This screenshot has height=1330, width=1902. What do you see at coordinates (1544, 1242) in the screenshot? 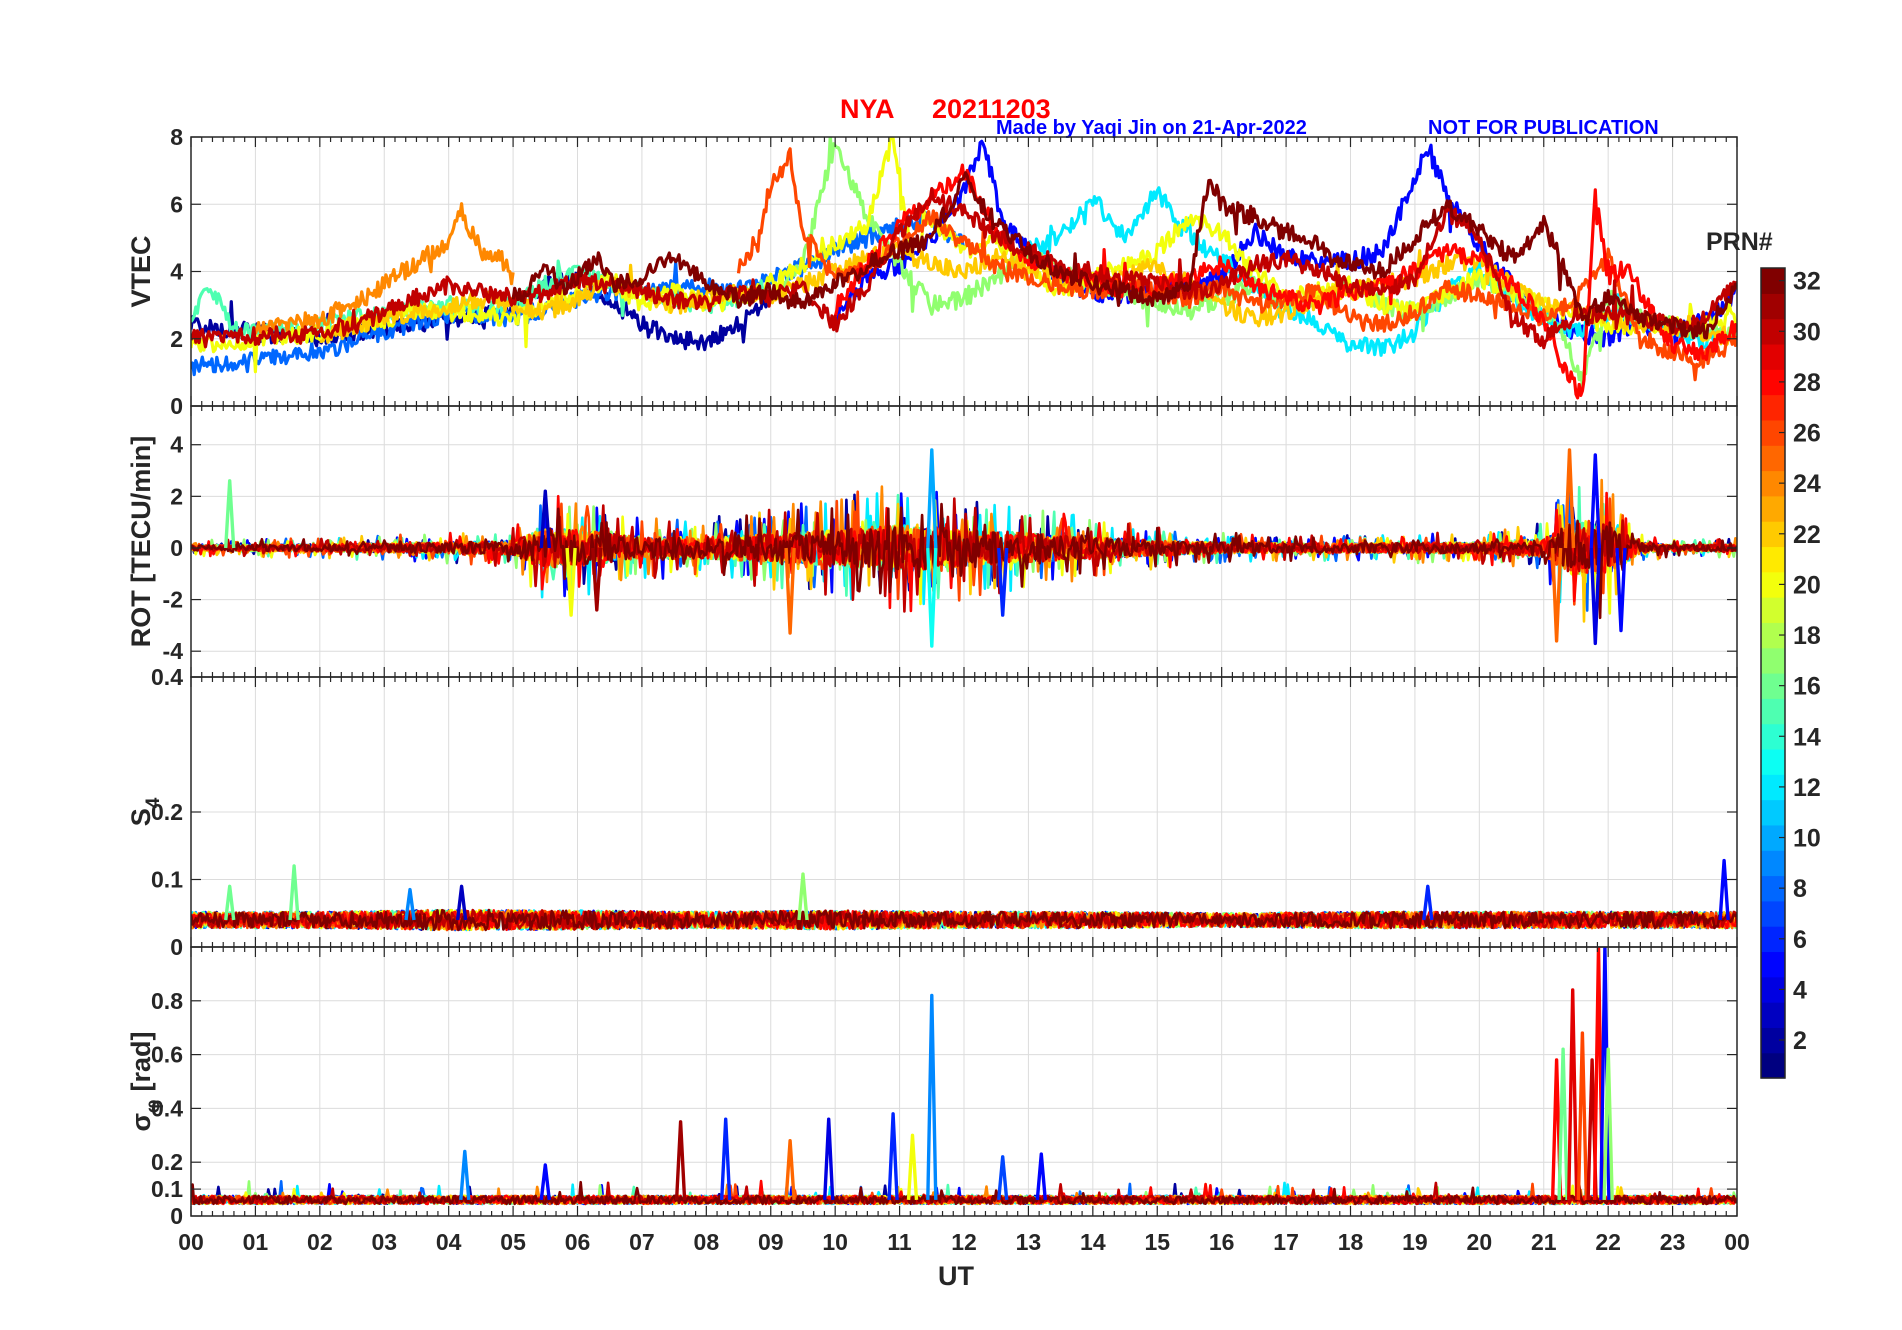
I see `x-tick-label: 21` at bounding box center [1544, 1242].